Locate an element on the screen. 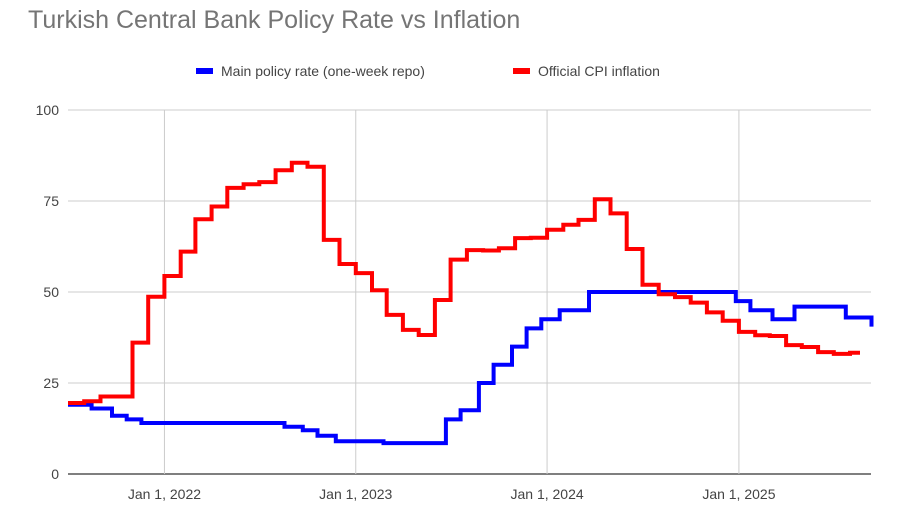  x-tick-label: Jan 1, 2023 is located at coordinates (355, 494).